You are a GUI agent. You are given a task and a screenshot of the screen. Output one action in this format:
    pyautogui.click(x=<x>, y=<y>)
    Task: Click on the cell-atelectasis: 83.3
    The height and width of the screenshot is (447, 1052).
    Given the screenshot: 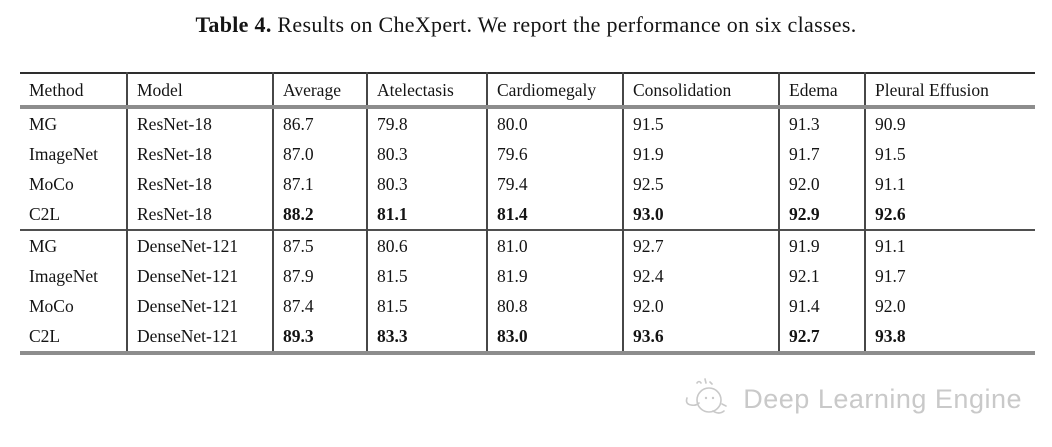 What is the action you would take?
    pyautogui.click(x=426, y=337)
    